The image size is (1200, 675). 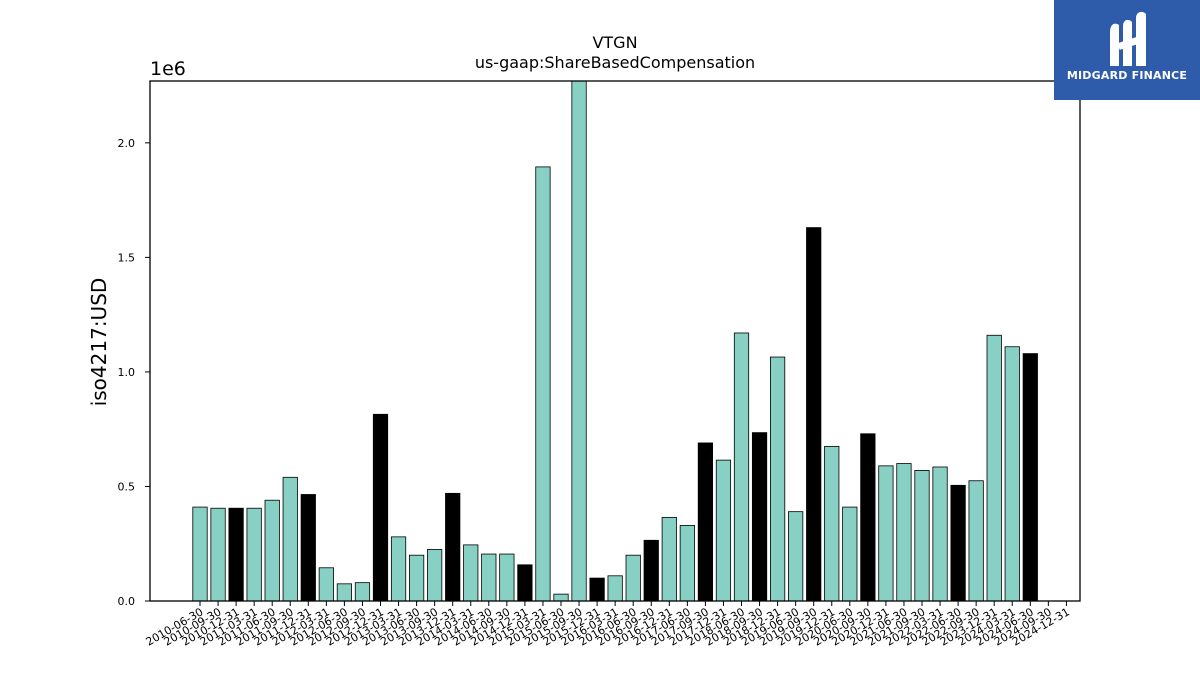 What do you see at coordinates (127, 143) in the screenshot?
I see `y-tick-label: 2.0` at bounding box center [127, 143].